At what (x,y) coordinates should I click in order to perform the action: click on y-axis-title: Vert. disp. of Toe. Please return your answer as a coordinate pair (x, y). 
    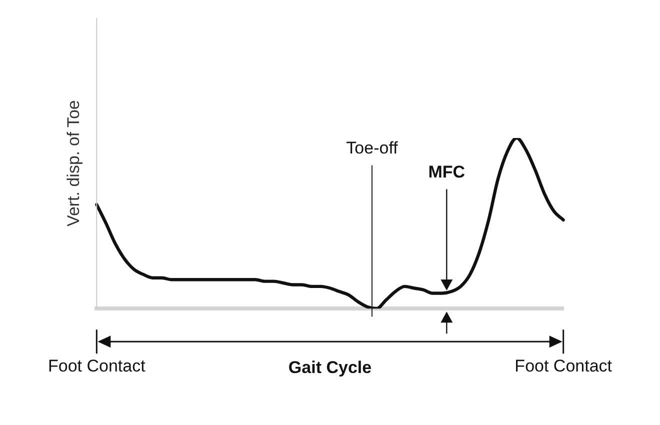
    Looking at the image, I should click on (73, 163).